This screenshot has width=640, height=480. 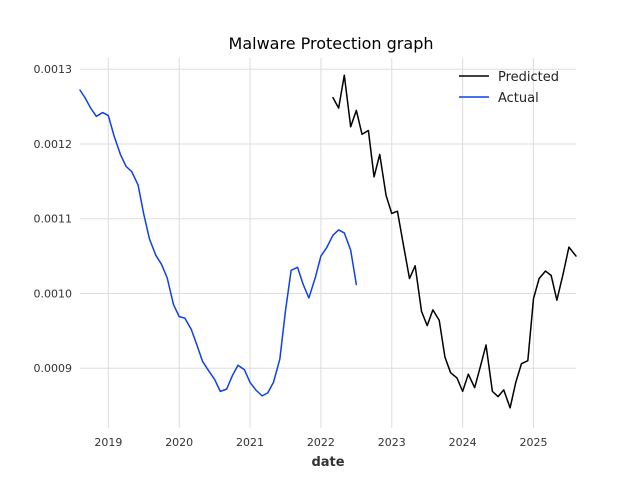 What do you see at coordinates (331, 43) in the screenshot?
I see `chart-title: Malware Protection graph` at bounding box center [331, 43].